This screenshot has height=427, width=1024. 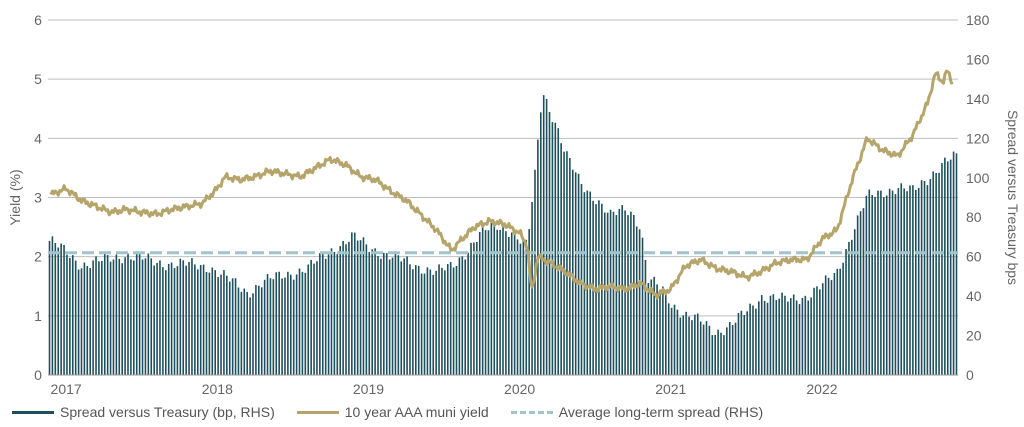 What do you see at coordinates (974, 217) in the screenshot?
I see `y-right-tick-label: 80` at bounding box center [974, 217].